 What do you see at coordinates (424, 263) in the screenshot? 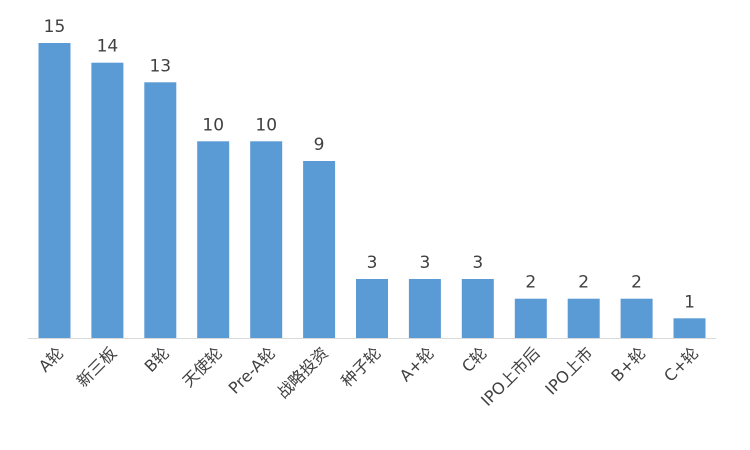
I see `value-label-7: 3` at bounding box center [424, 263].